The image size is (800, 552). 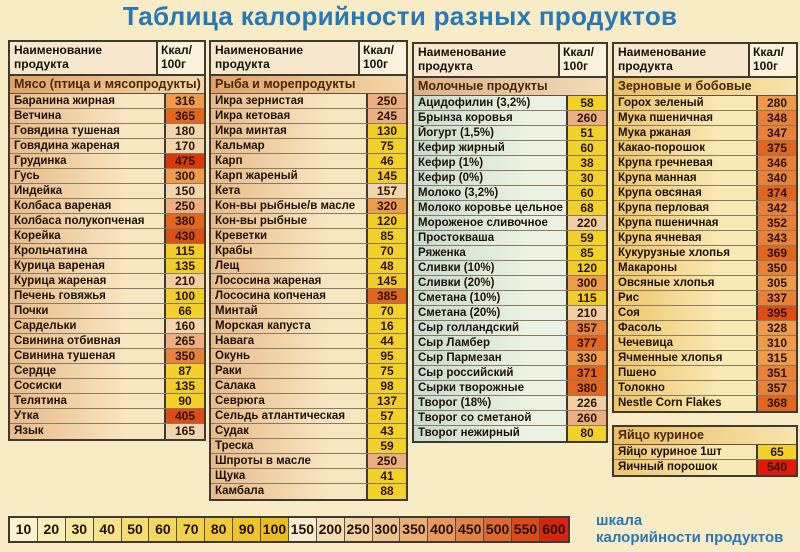 I want to click on product-name: Морская капуста, so click(x=289, y=325).